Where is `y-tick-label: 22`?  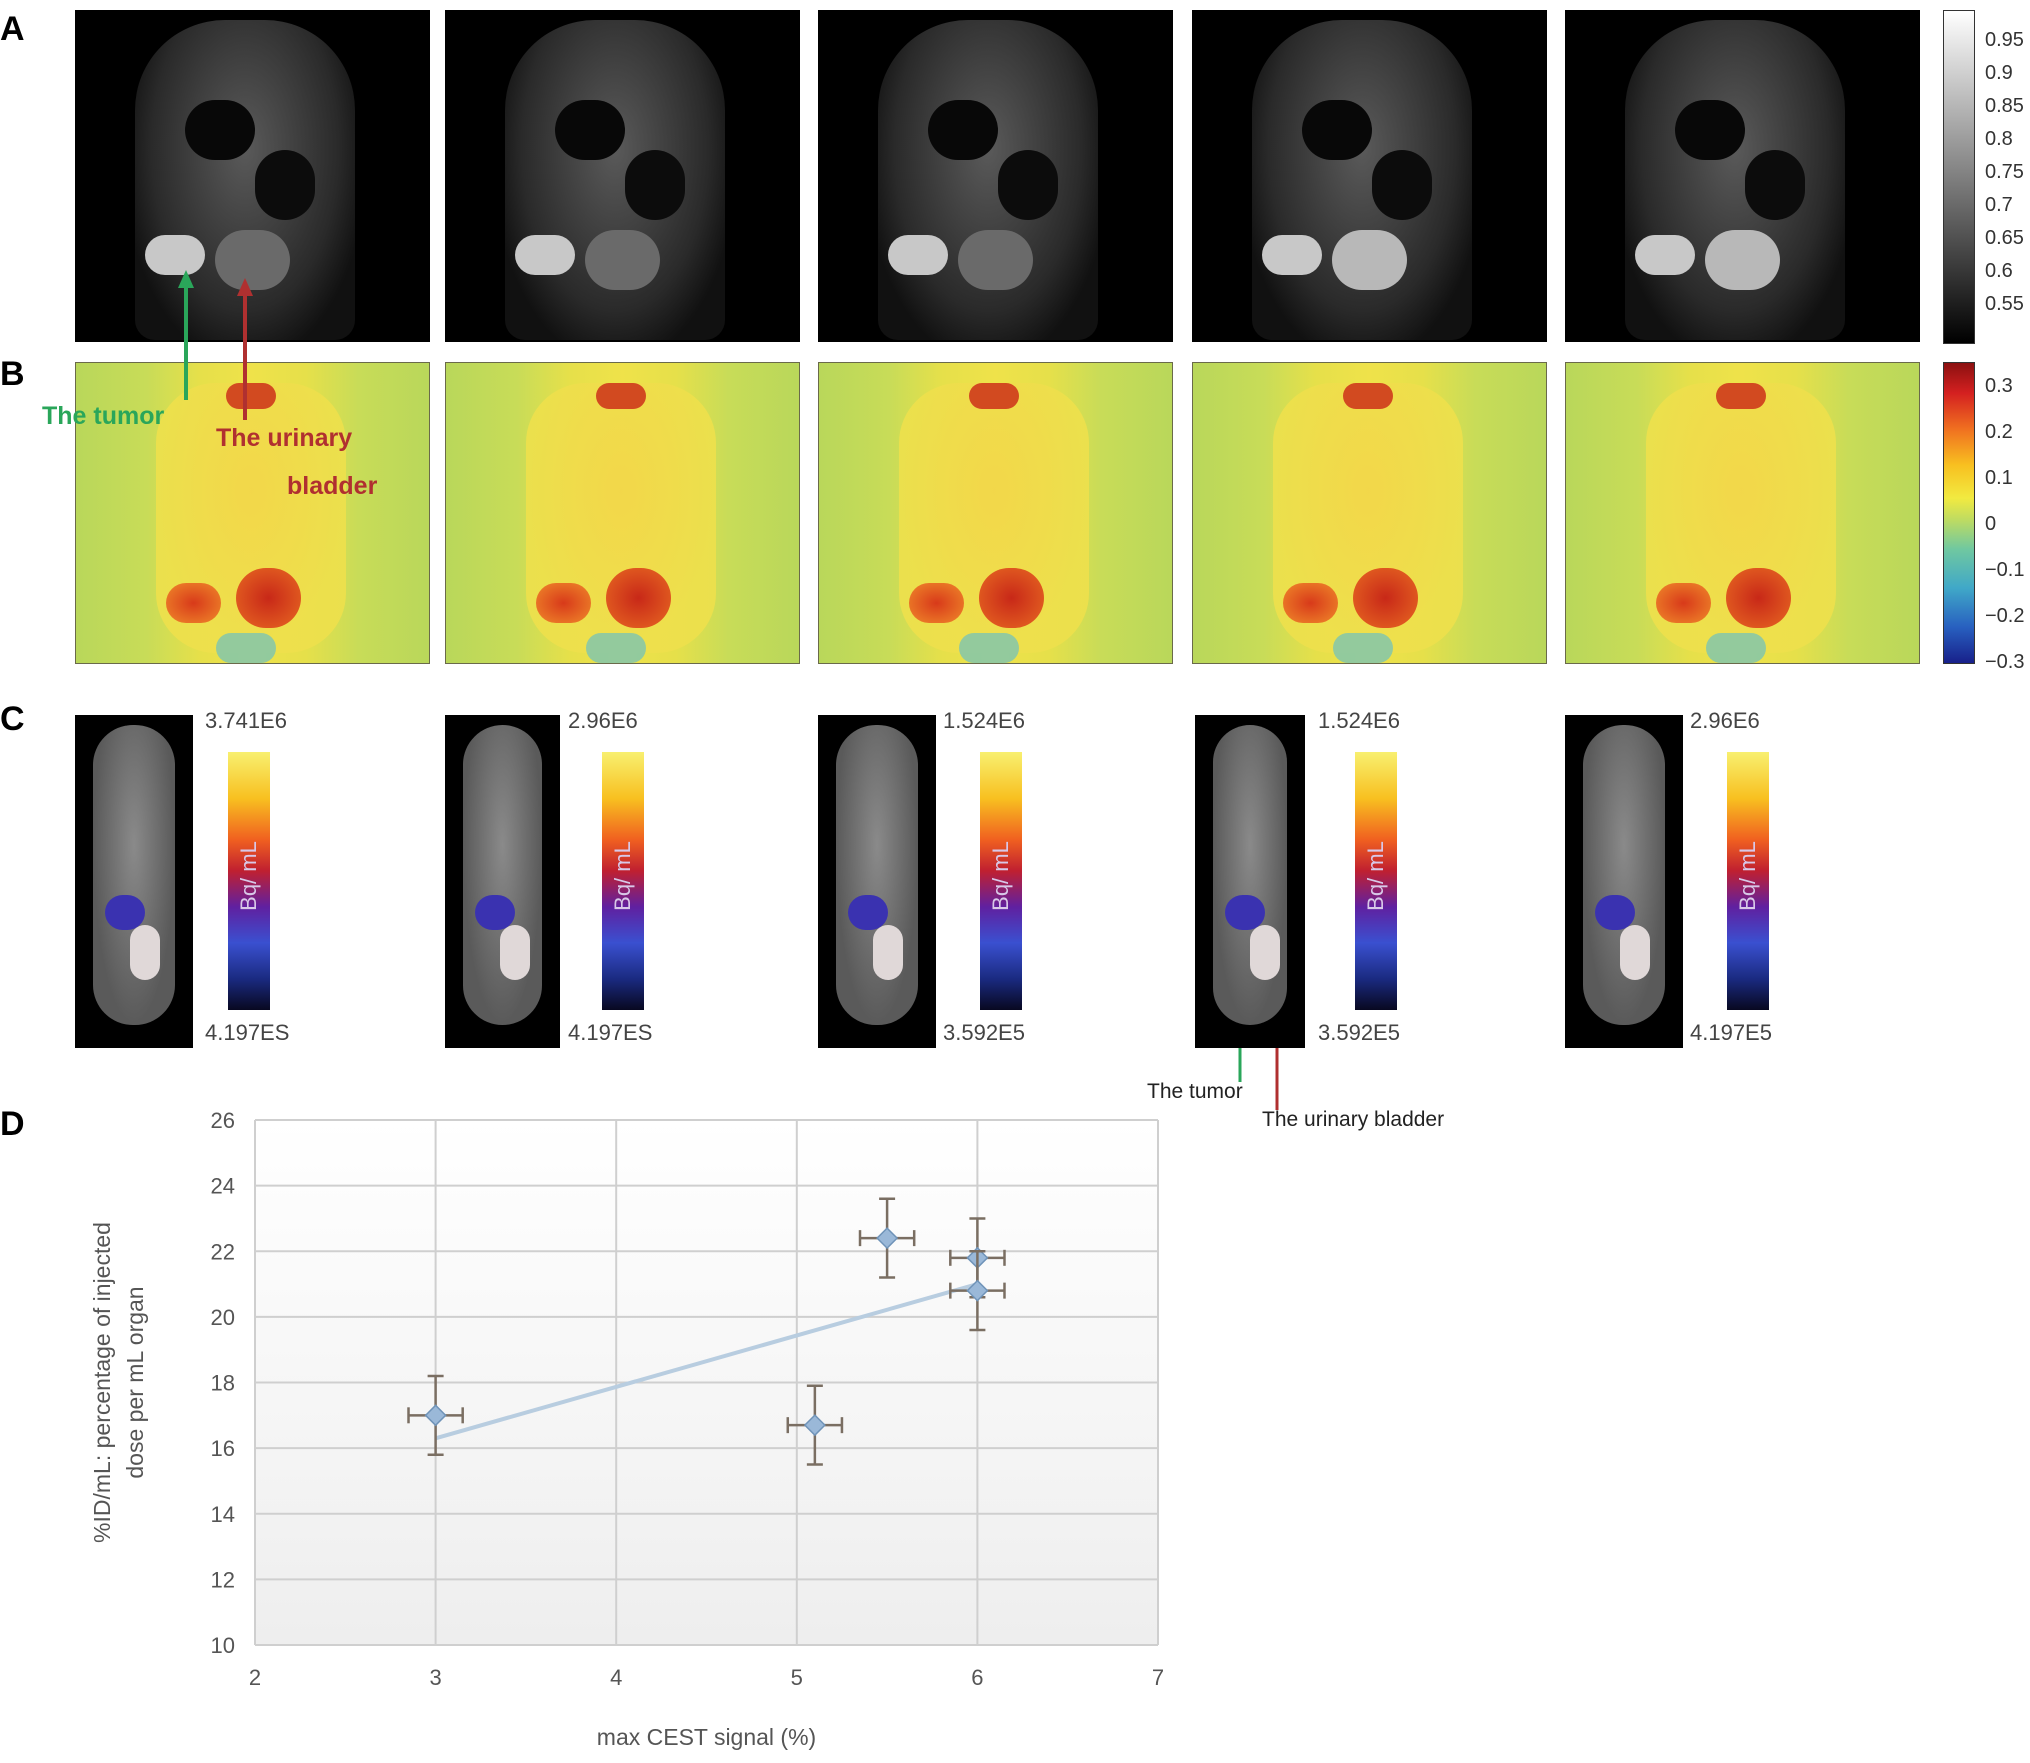 y-tick-label: 22 is located at coordinates (223, 1251).